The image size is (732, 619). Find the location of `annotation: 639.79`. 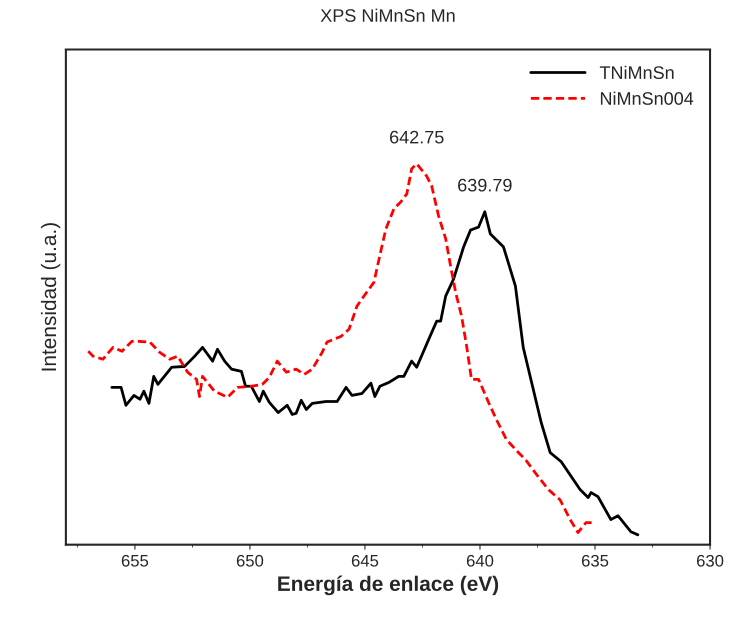

annotation: 639.79 is located at coordinates (485, 185).